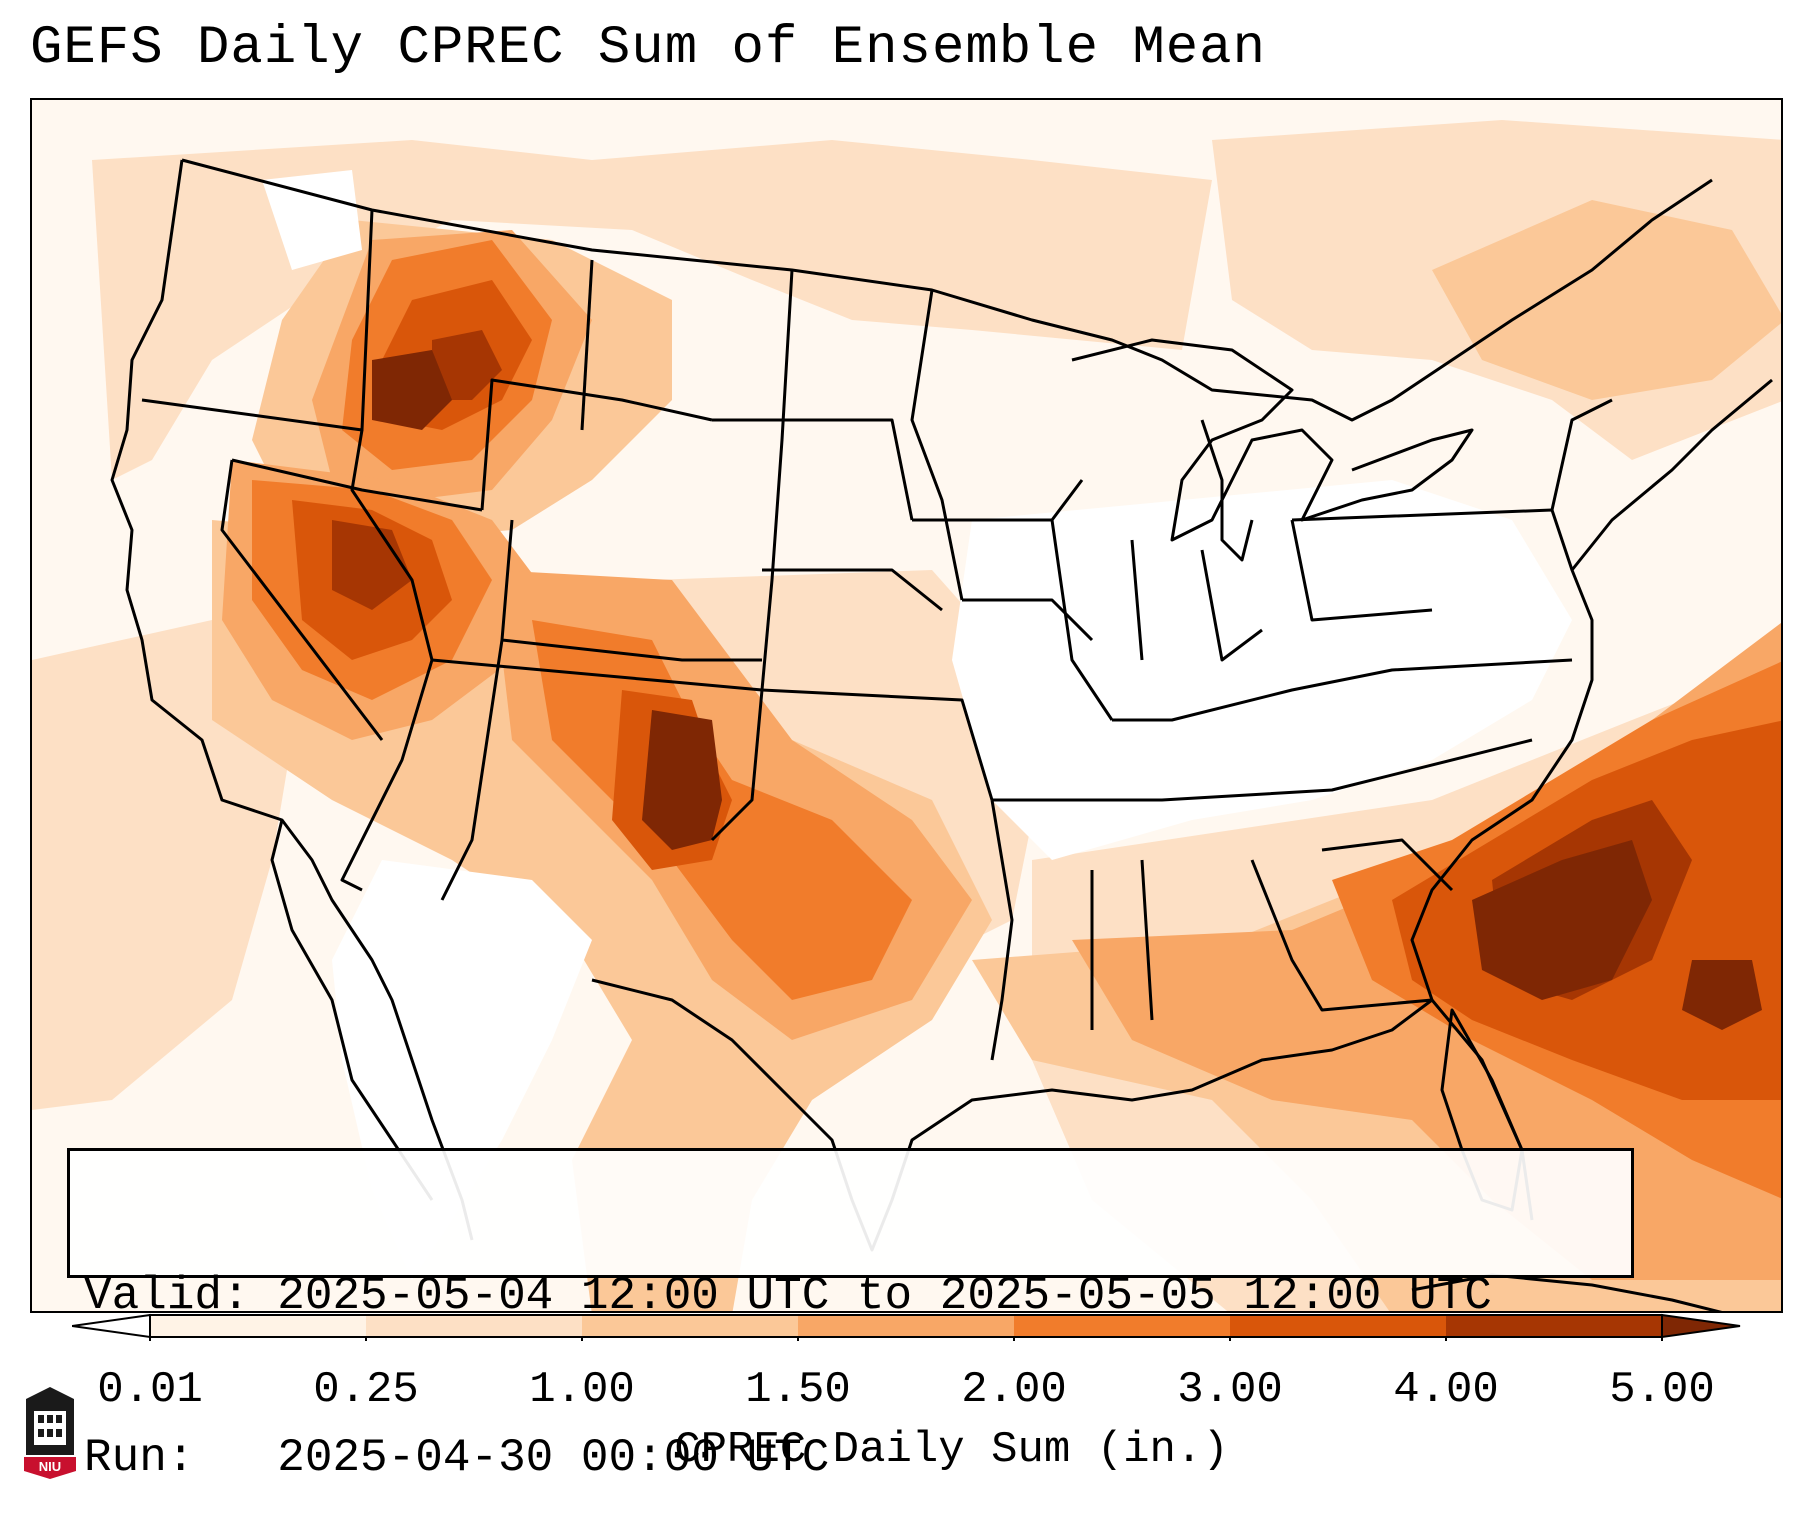  What do you see at coordinates (648, 48) in the screenshot?
I see `map-title: GEFS Daily CPREC Sum of Ensemble Mean` at bounding box center [648, 48].